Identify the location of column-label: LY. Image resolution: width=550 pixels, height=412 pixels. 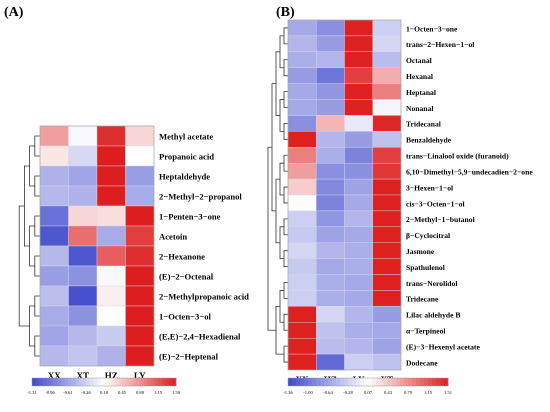
(140, 376).